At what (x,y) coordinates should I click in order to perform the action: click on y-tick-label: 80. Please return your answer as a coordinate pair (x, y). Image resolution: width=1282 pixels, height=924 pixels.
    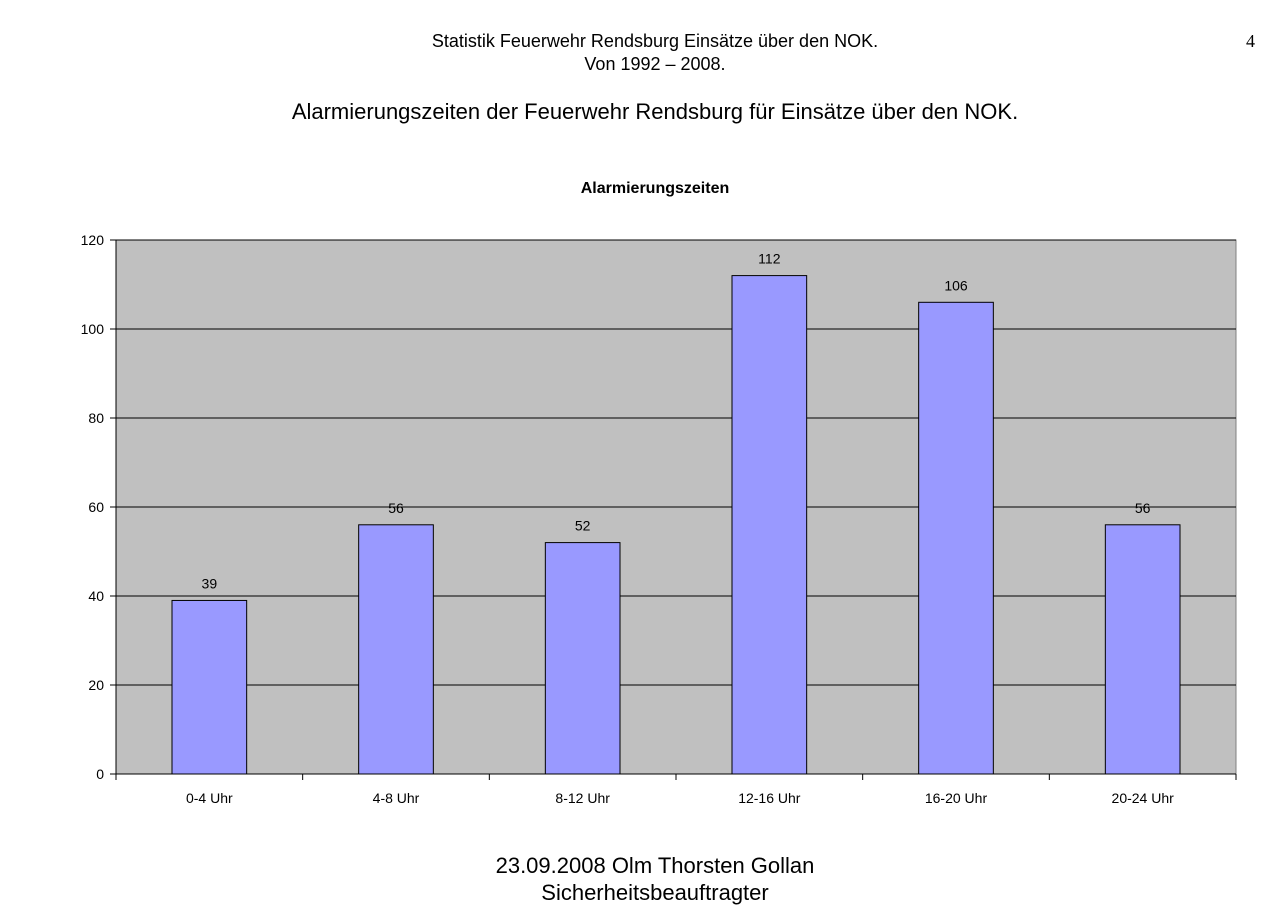
    Looking at the image, I should click on (96, 418).